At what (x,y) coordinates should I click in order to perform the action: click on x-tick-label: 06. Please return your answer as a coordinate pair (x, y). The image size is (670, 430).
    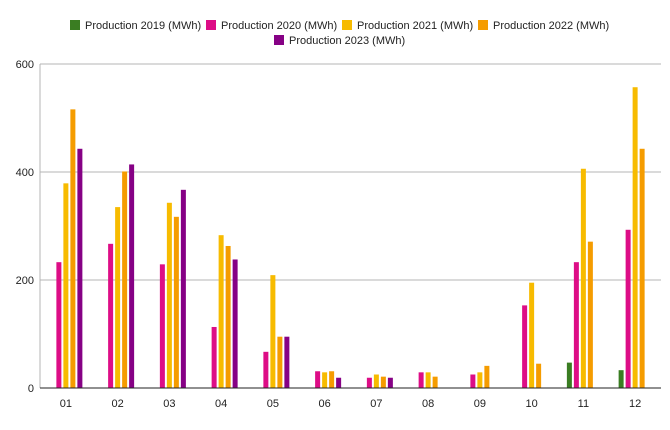
    Looking at the image, I should click on (325, 404).